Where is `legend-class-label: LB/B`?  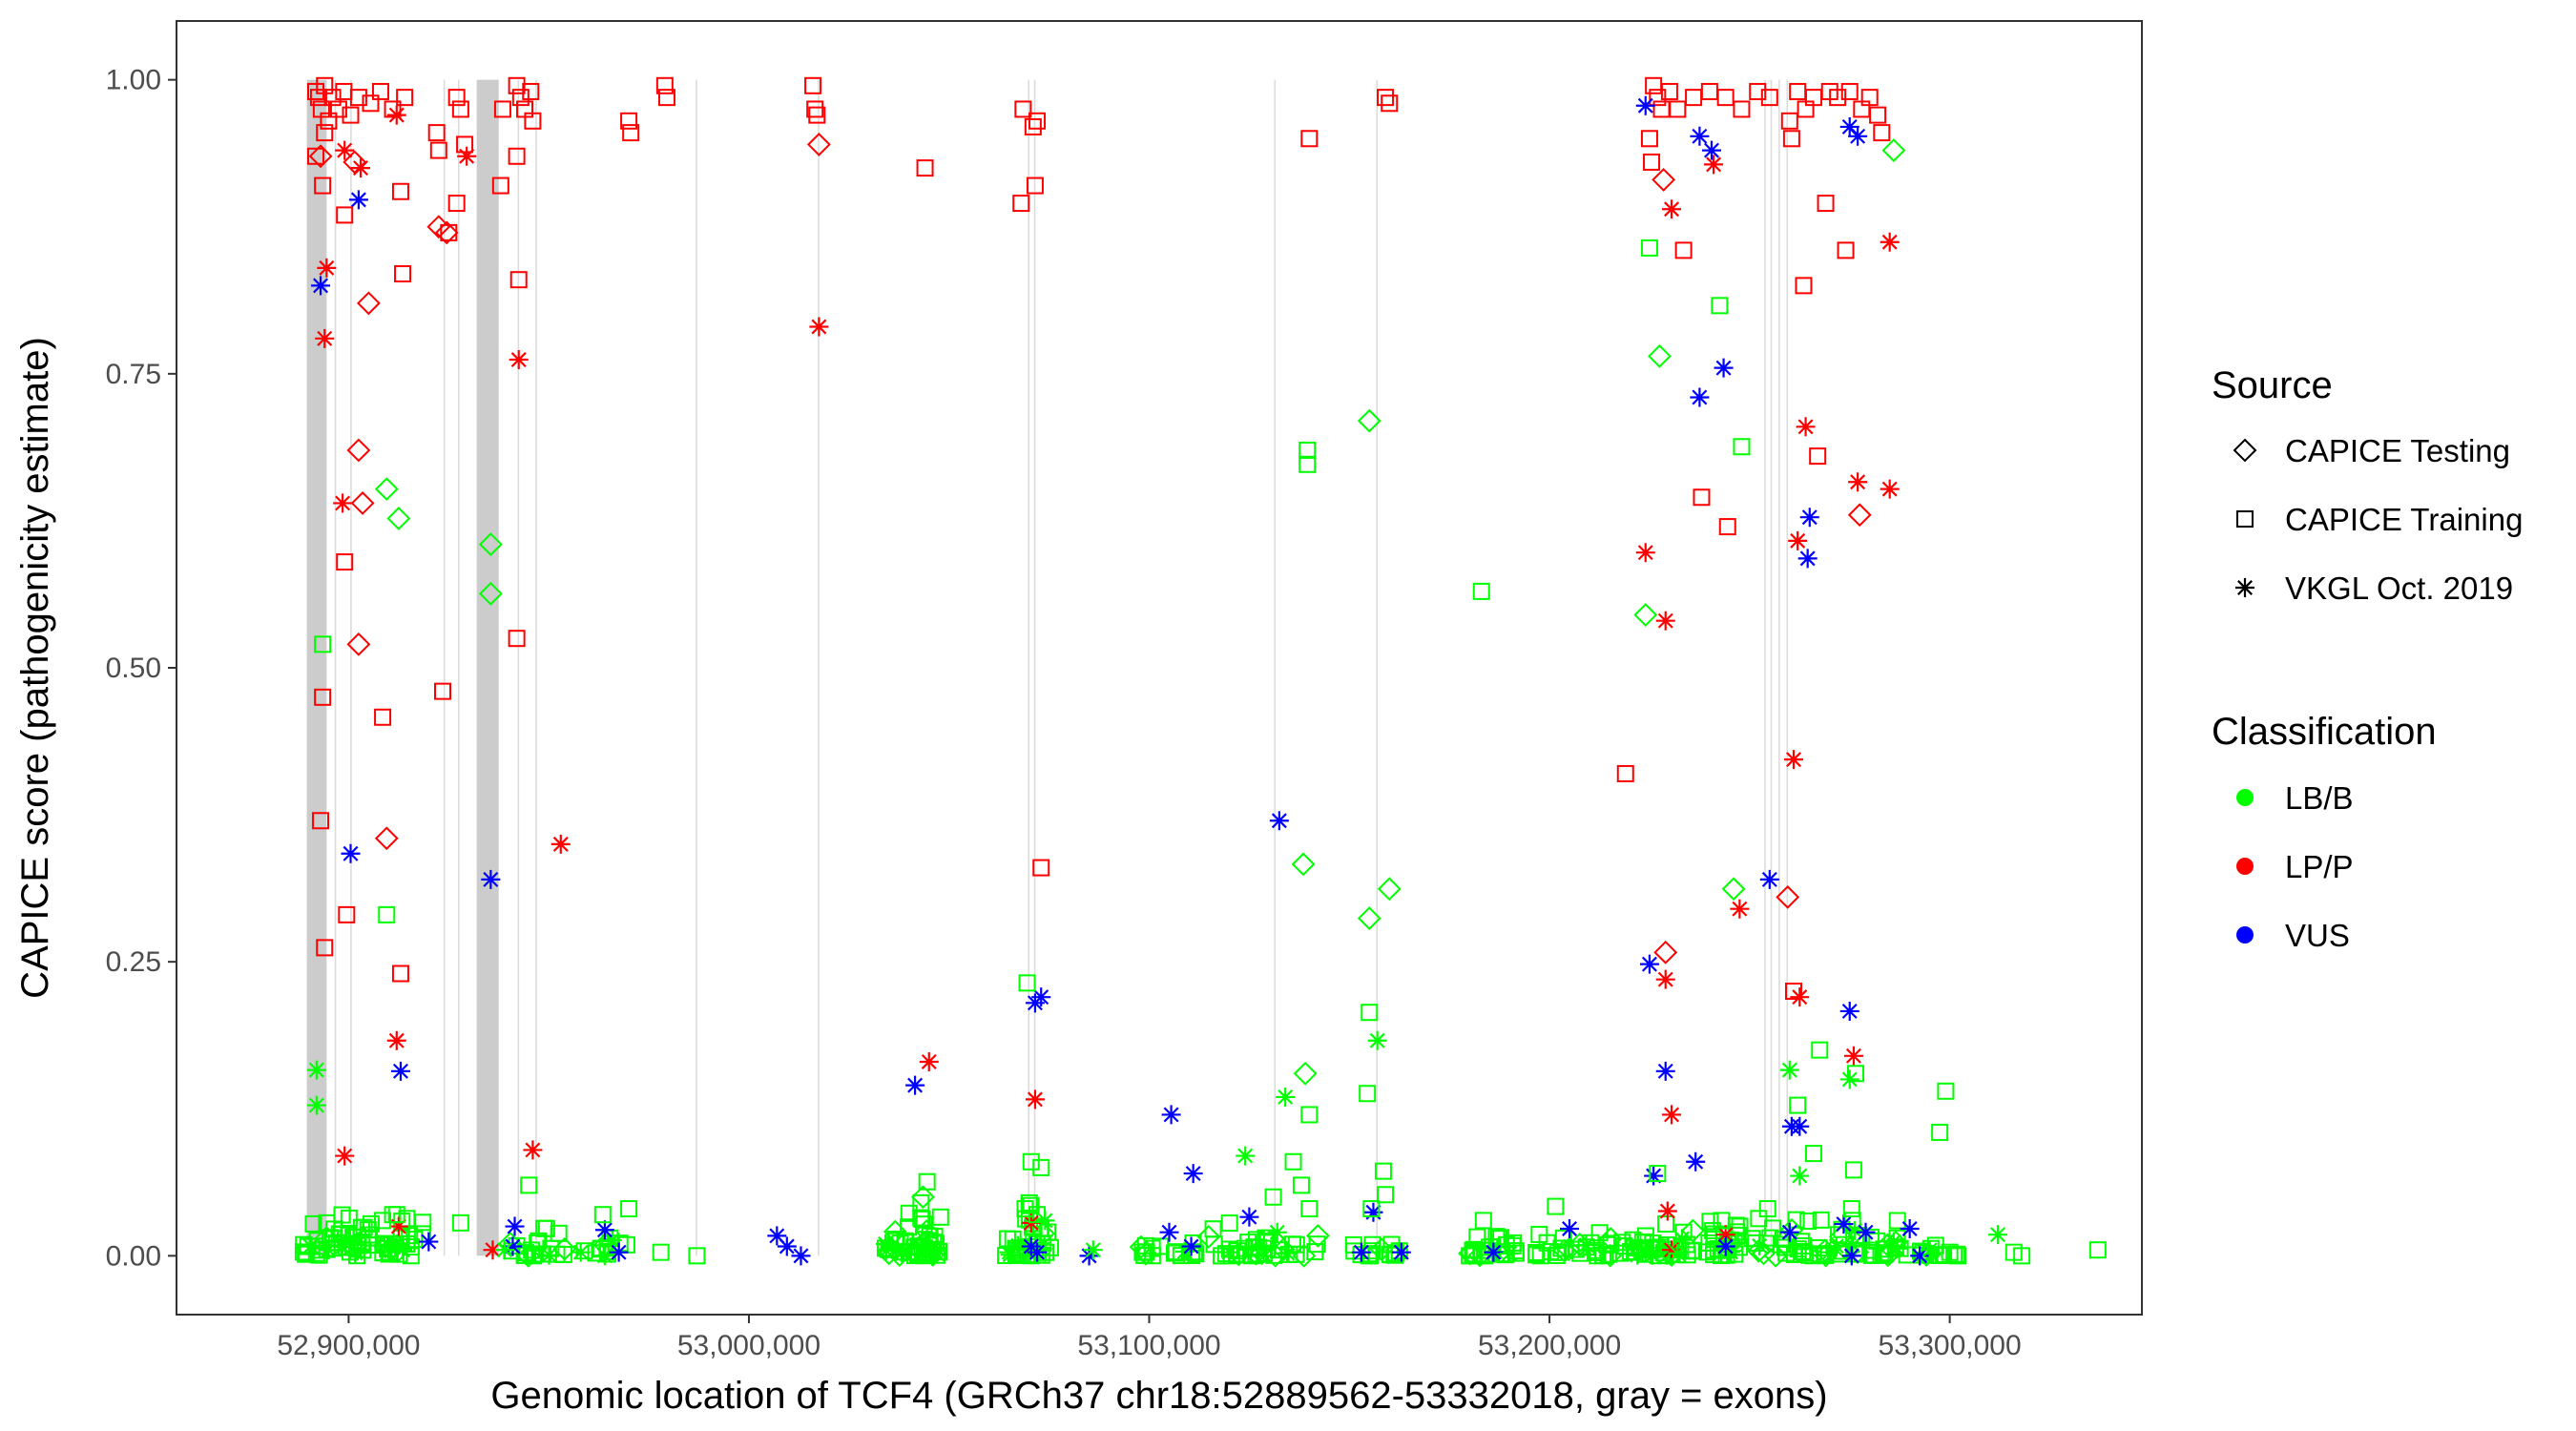
legend-class-label: LB/B is located at coordinates (2319, 798).